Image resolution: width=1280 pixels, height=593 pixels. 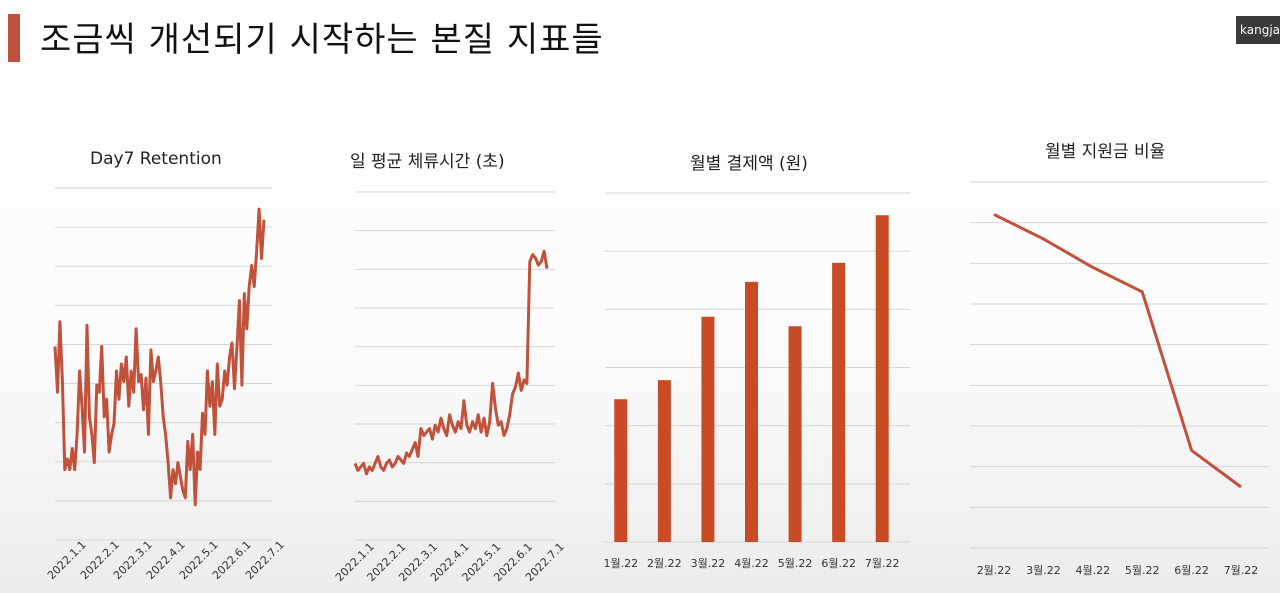 What do you see at coordinates (322, 40) in the screenshot?
I see `slide-title: 조금씩 개선되기 시작하는 본질 지표들` at bounding box center [322, 40].